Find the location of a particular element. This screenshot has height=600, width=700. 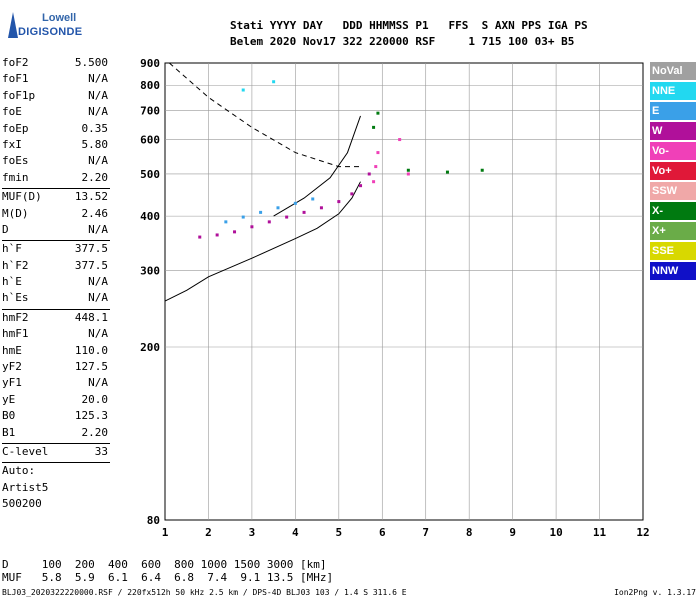

x-tick-label: 3 is located at coordinates (252, 532).